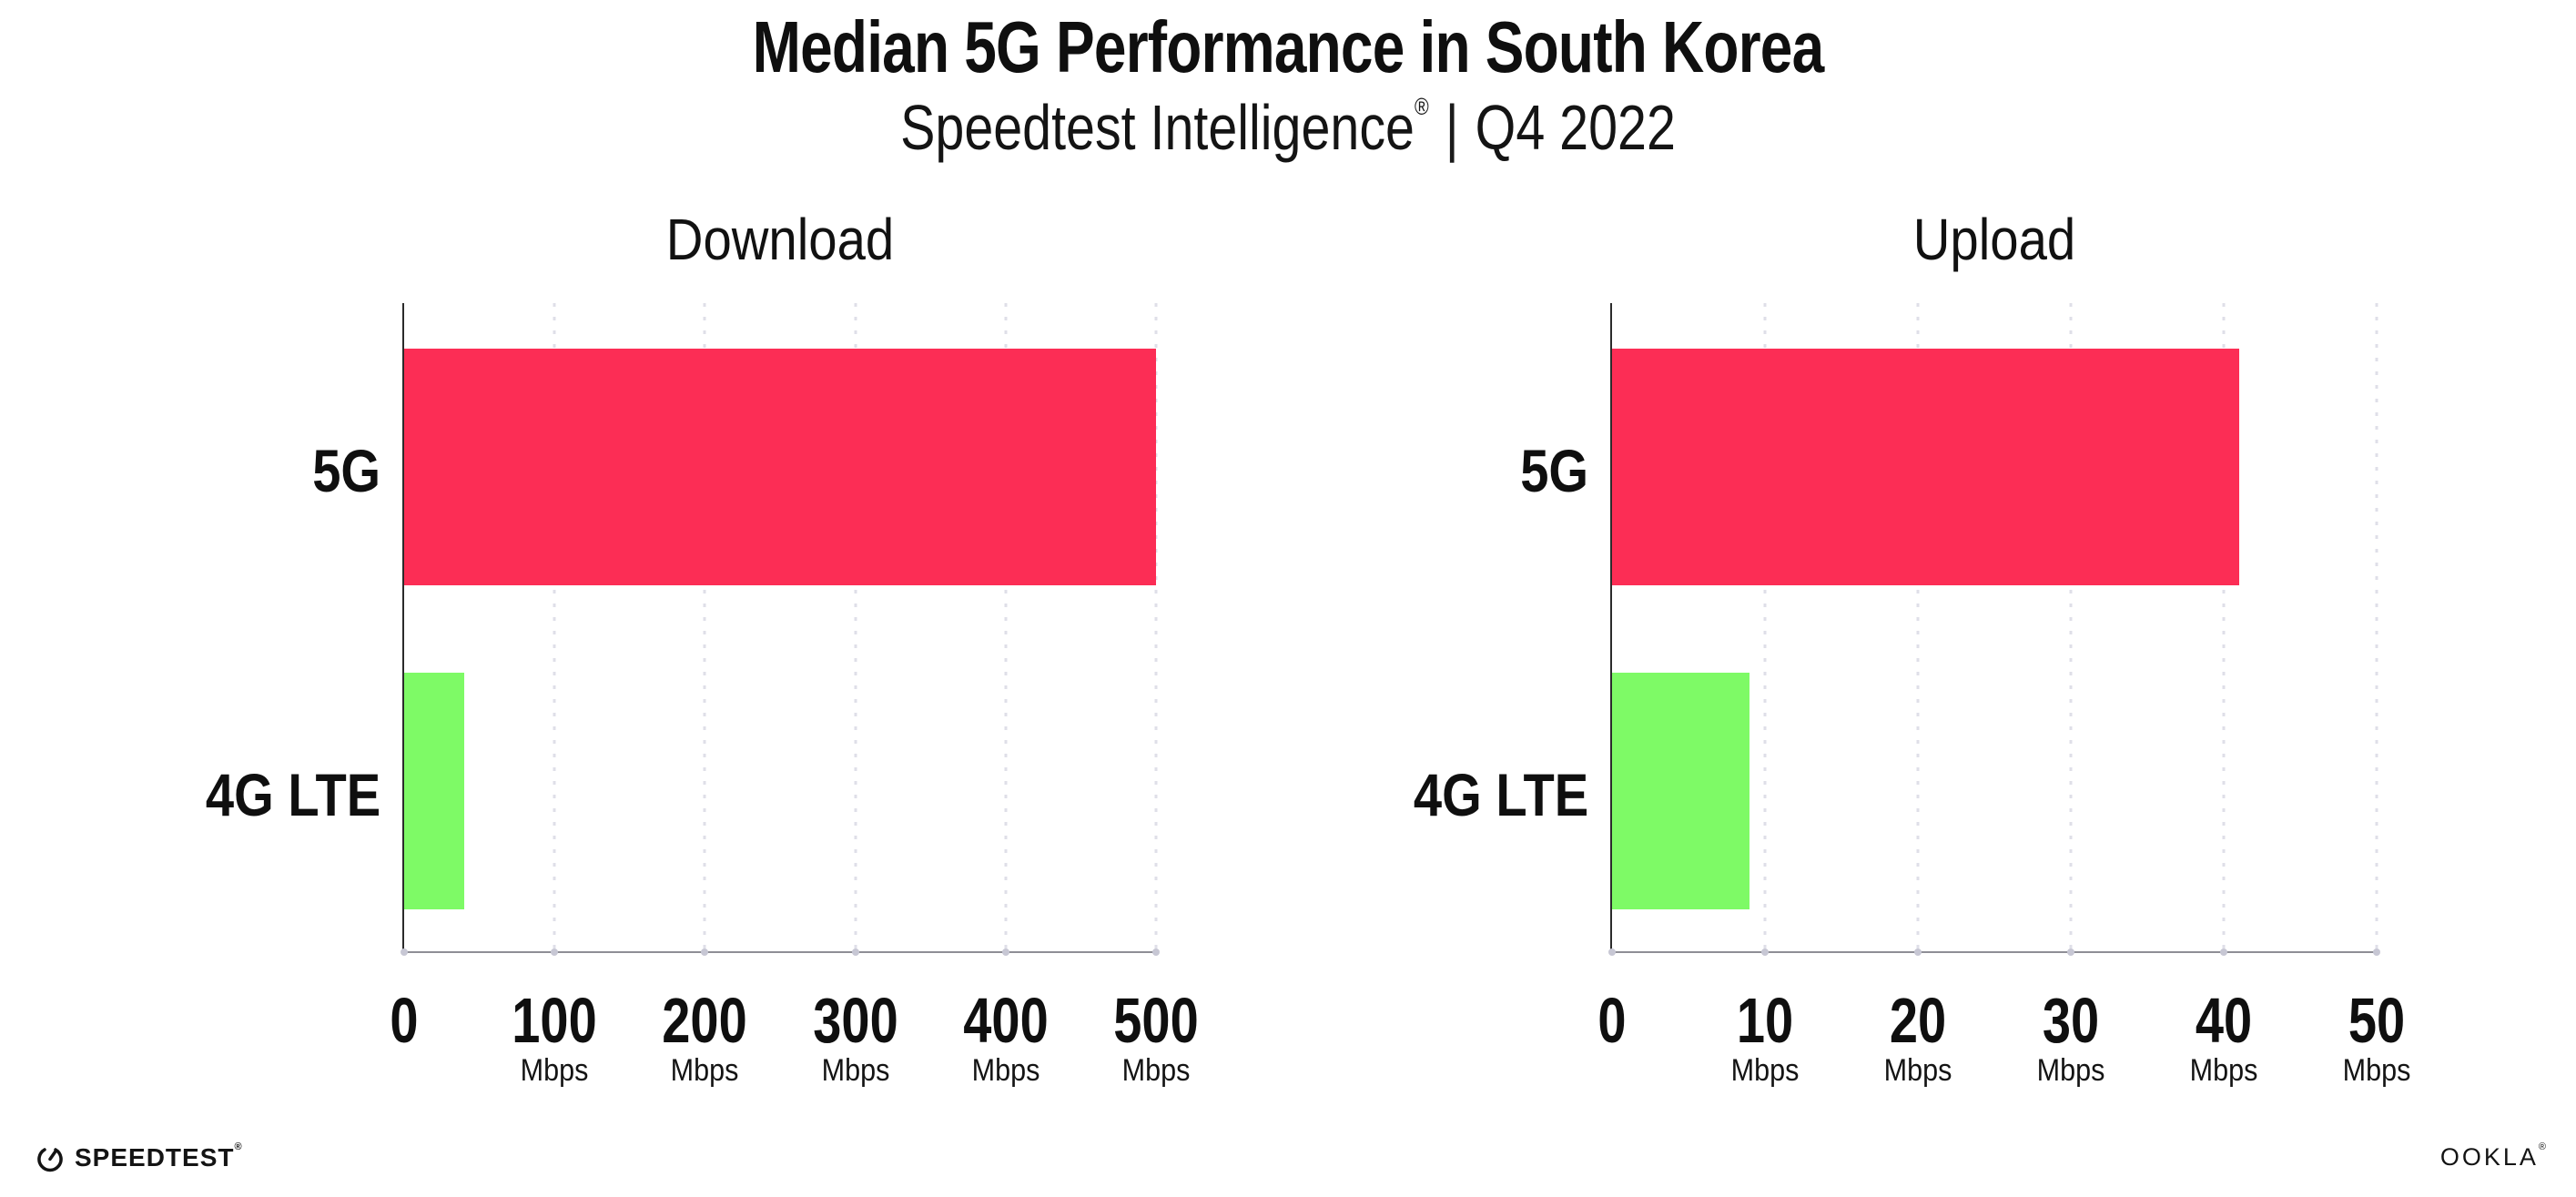  I want to click on speedtest-gauge-icon, so click(50, 1160).